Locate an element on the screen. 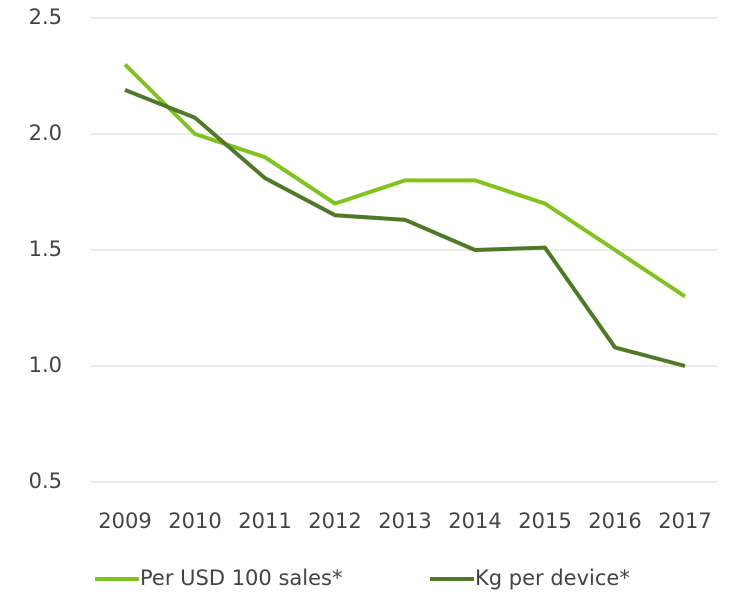 This screenshot has width=731, height=600. y-tick-label: 2.5 is located at coordinates (45, 17).